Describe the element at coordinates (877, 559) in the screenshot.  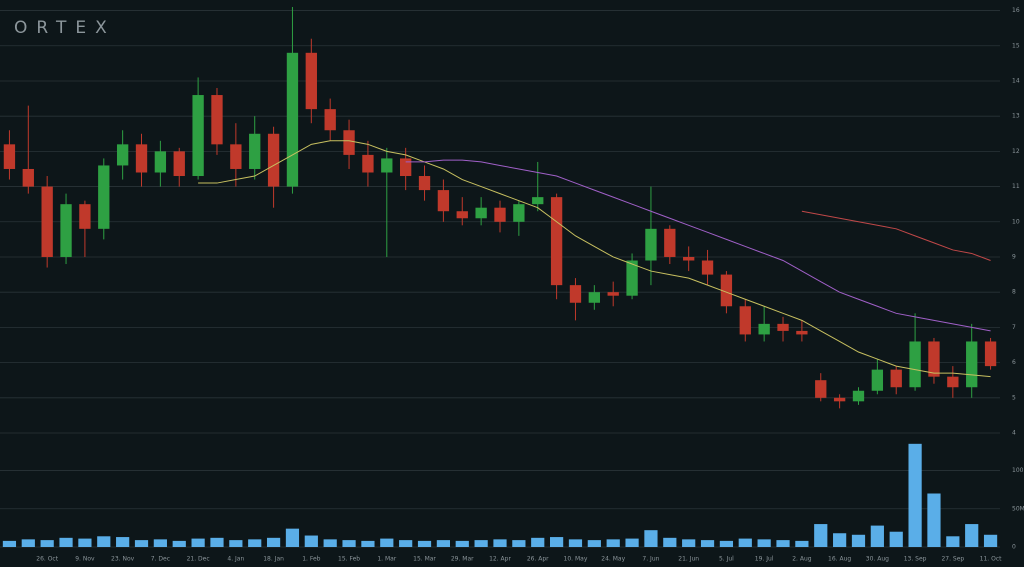
I see `x-tick-label: 30. Aug` at that location.